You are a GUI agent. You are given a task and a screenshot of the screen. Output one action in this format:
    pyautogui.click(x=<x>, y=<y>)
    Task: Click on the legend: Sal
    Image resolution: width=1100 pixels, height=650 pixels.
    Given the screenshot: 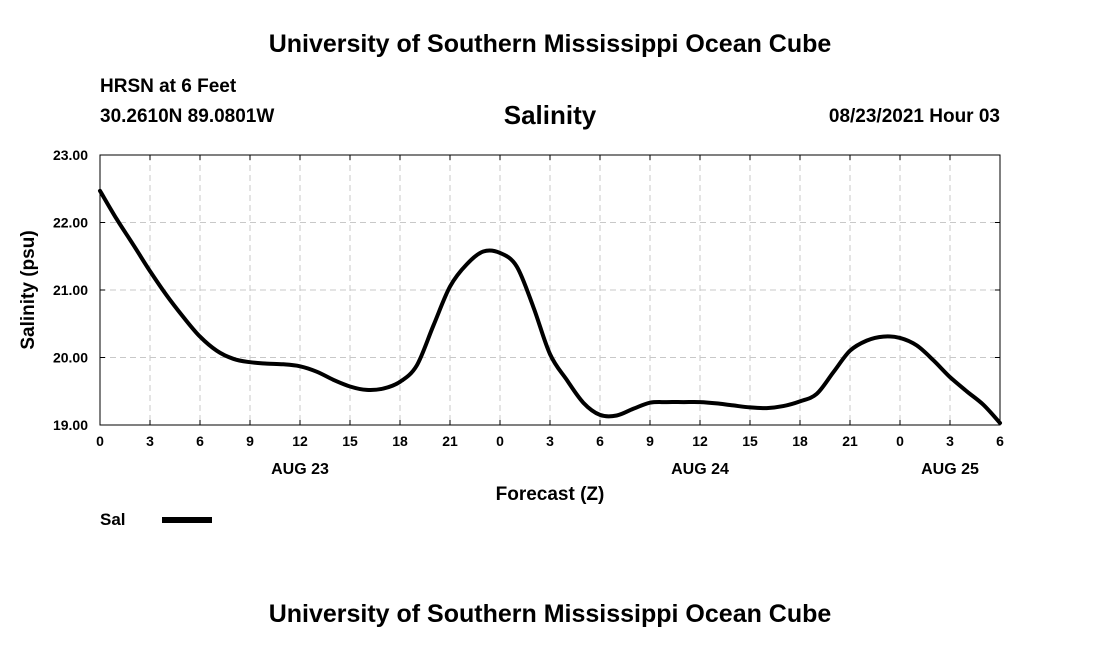 What is the action you would take?
    pyautogui.click(x=156, y=519)
    